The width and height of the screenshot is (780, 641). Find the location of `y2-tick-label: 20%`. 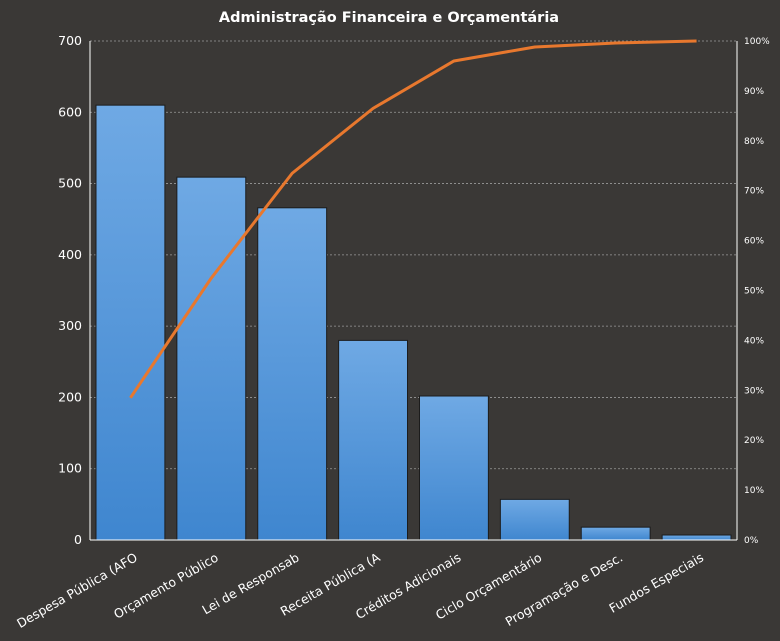

y2-tick-label: 20% is located at coordinates (754, 441).